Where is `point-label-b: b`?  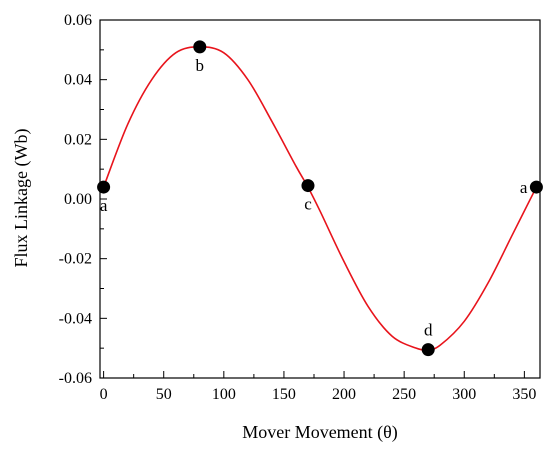 point-label-b: b is located at coordinates (200, 65).